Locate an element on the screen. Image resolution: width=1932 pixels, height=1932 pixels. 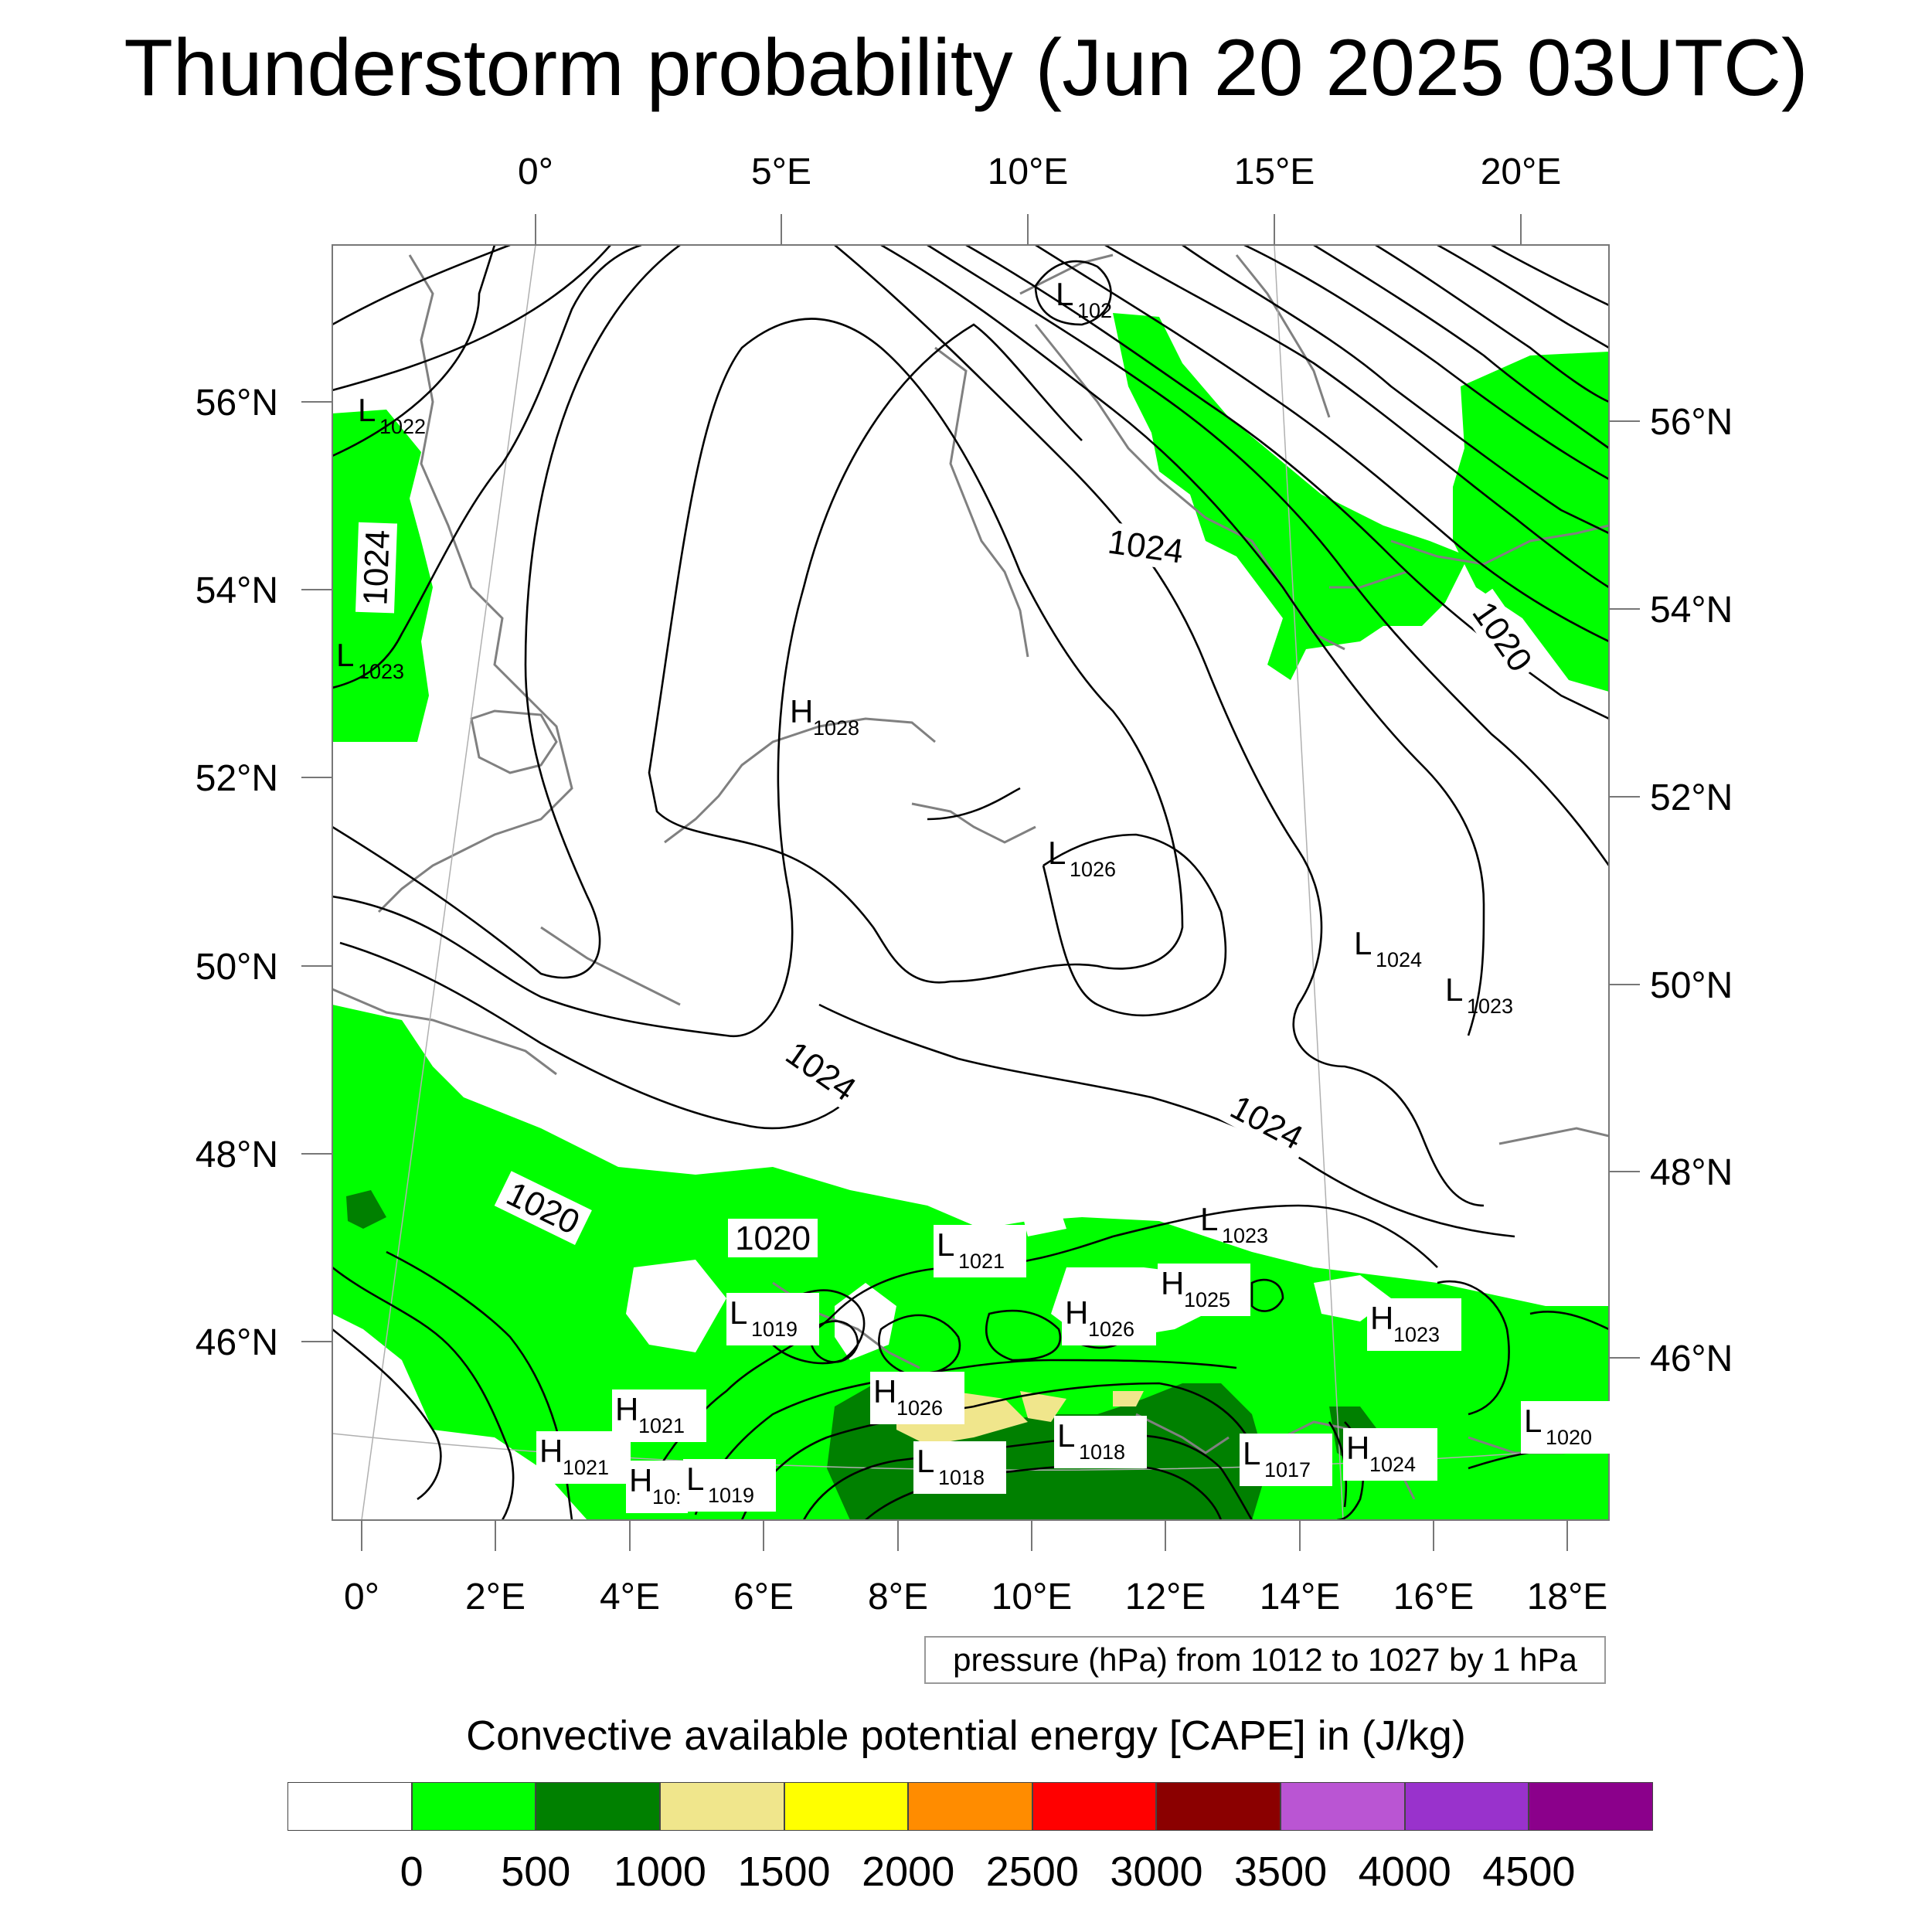
bottom-lon-label: 10°E is located at coordinates (1033, 1597).